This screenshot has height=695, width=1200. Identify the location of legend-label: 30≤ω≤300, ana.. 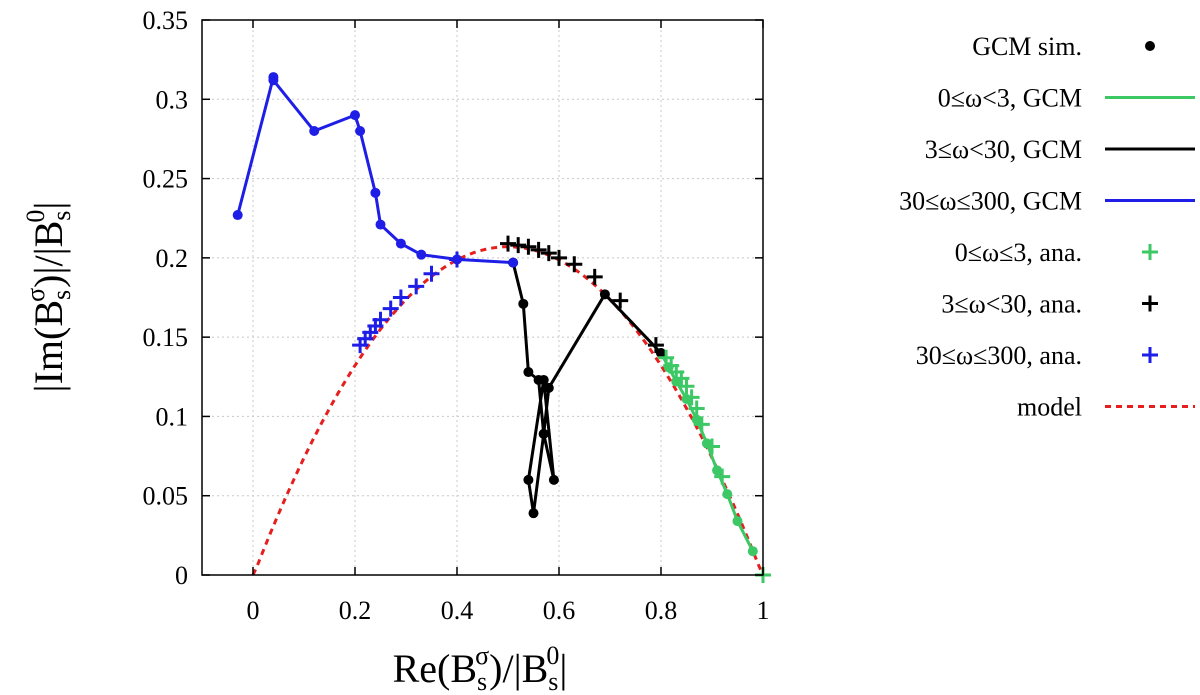
(999, 355).